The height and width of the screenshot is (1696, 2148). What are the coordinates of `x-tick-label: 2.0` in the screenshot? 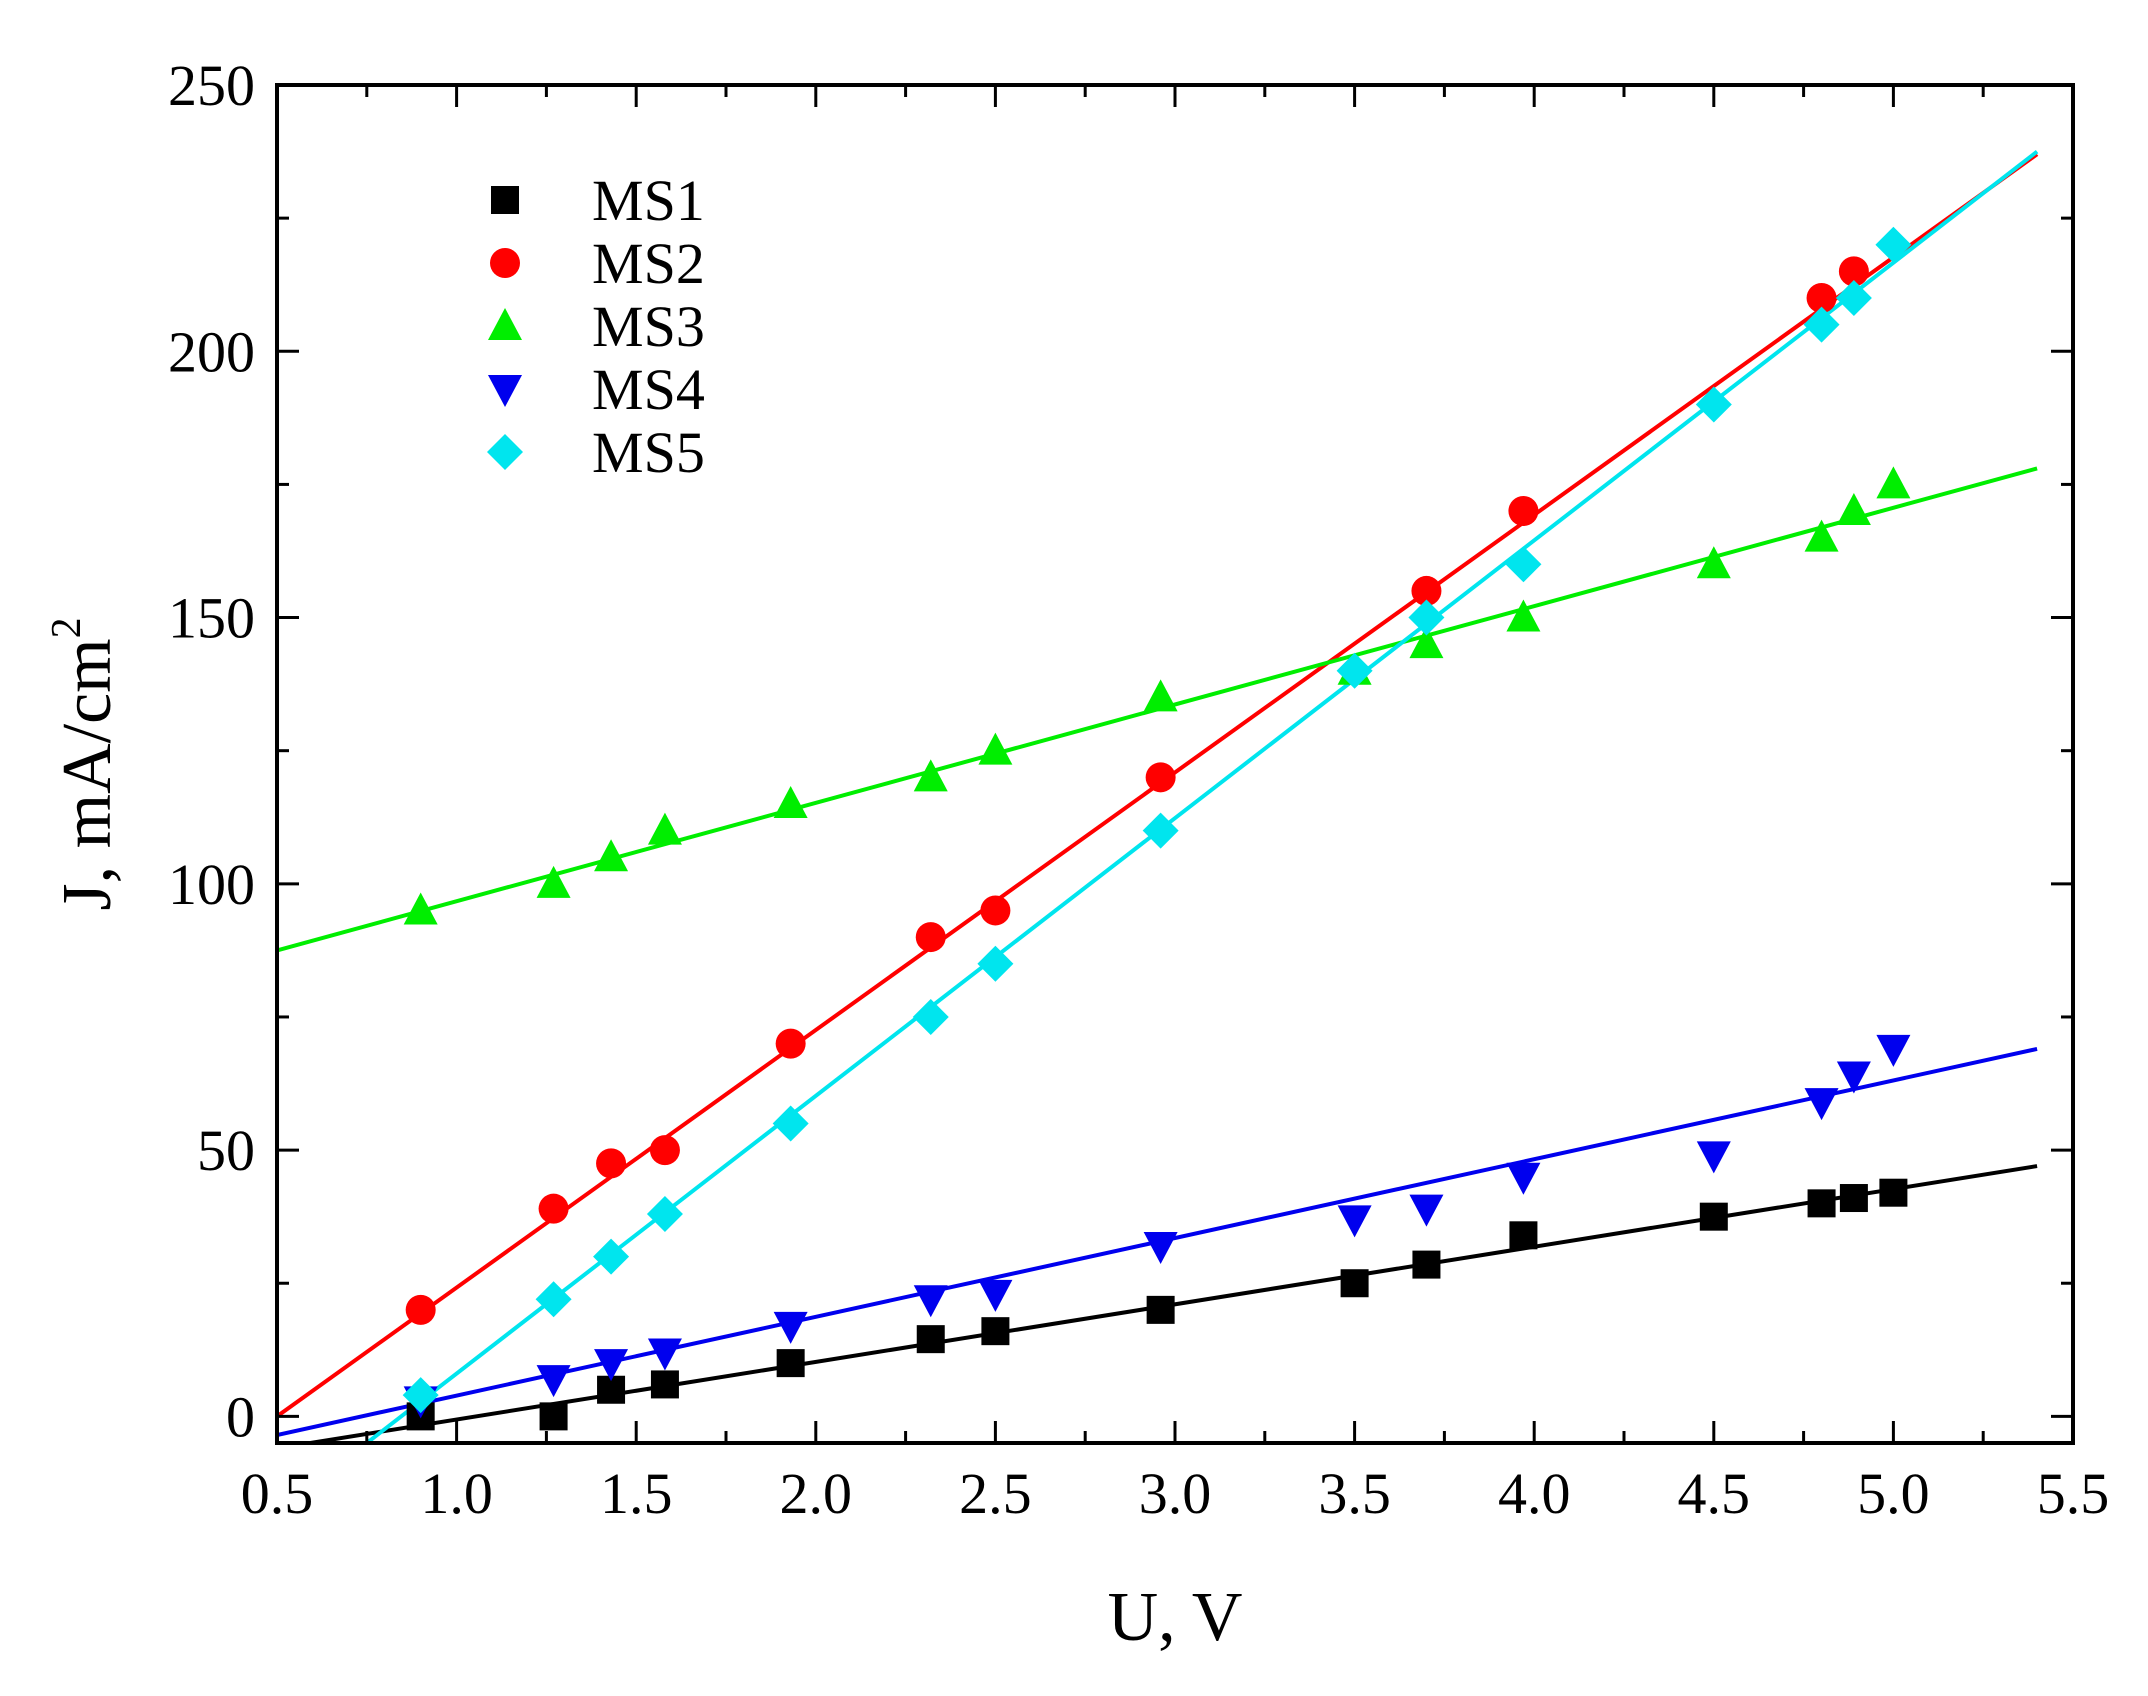 It's located at (816, 1493).